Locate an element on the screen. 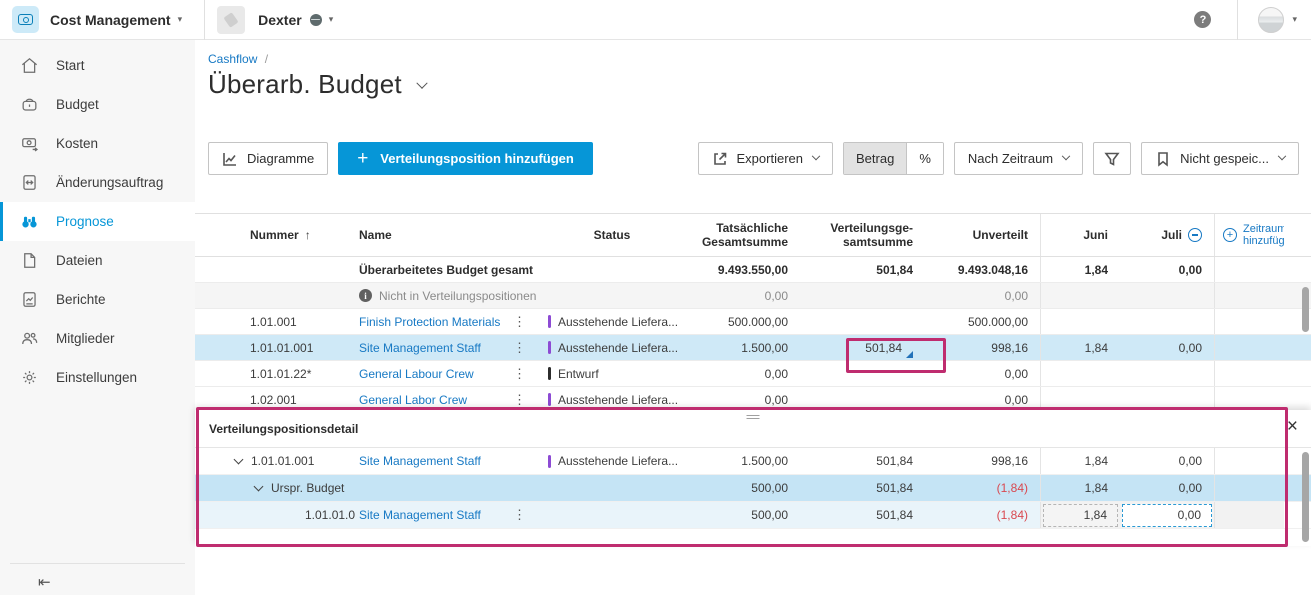  amount-percent-toggle: Betrag % is located at coordinates (893, 158).